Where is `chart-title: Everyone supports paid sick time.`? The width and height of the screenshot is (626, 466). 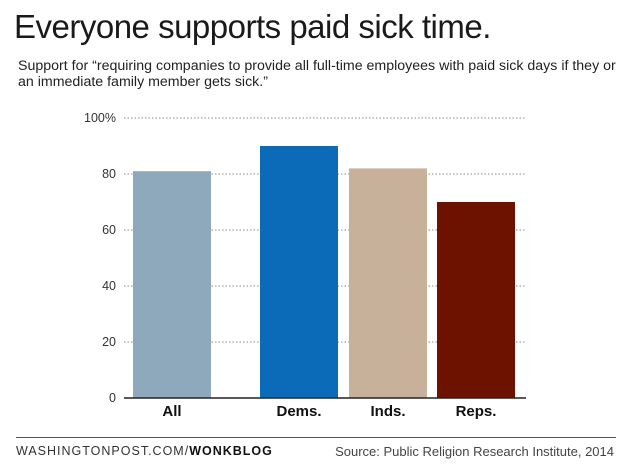 chart-title: Everyone supports paid sick time. is located at coordinates (252, 26).